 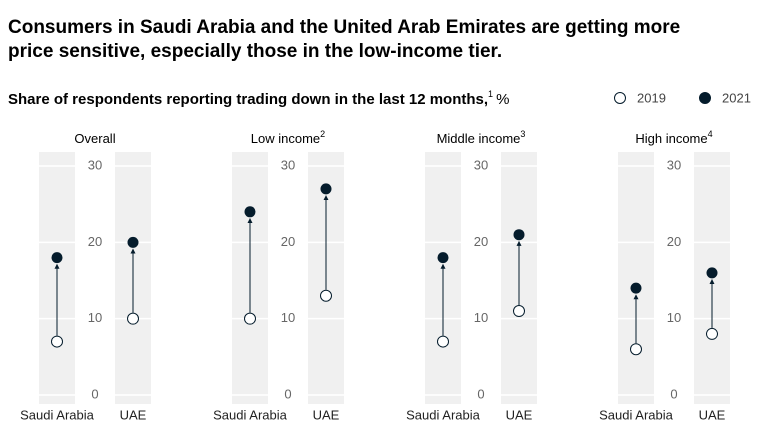 I want to click on panel-title-text: Overall, so click(x=94, y=138).